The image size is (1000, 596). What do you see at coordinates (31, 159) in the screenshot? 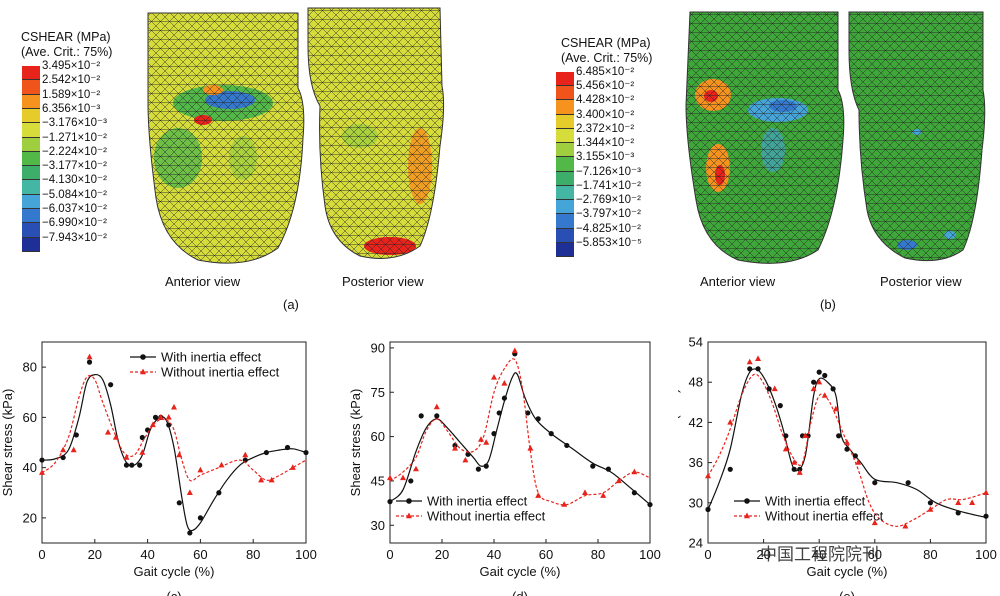
I see `colorbar-a` at bounding box center [31, 159].